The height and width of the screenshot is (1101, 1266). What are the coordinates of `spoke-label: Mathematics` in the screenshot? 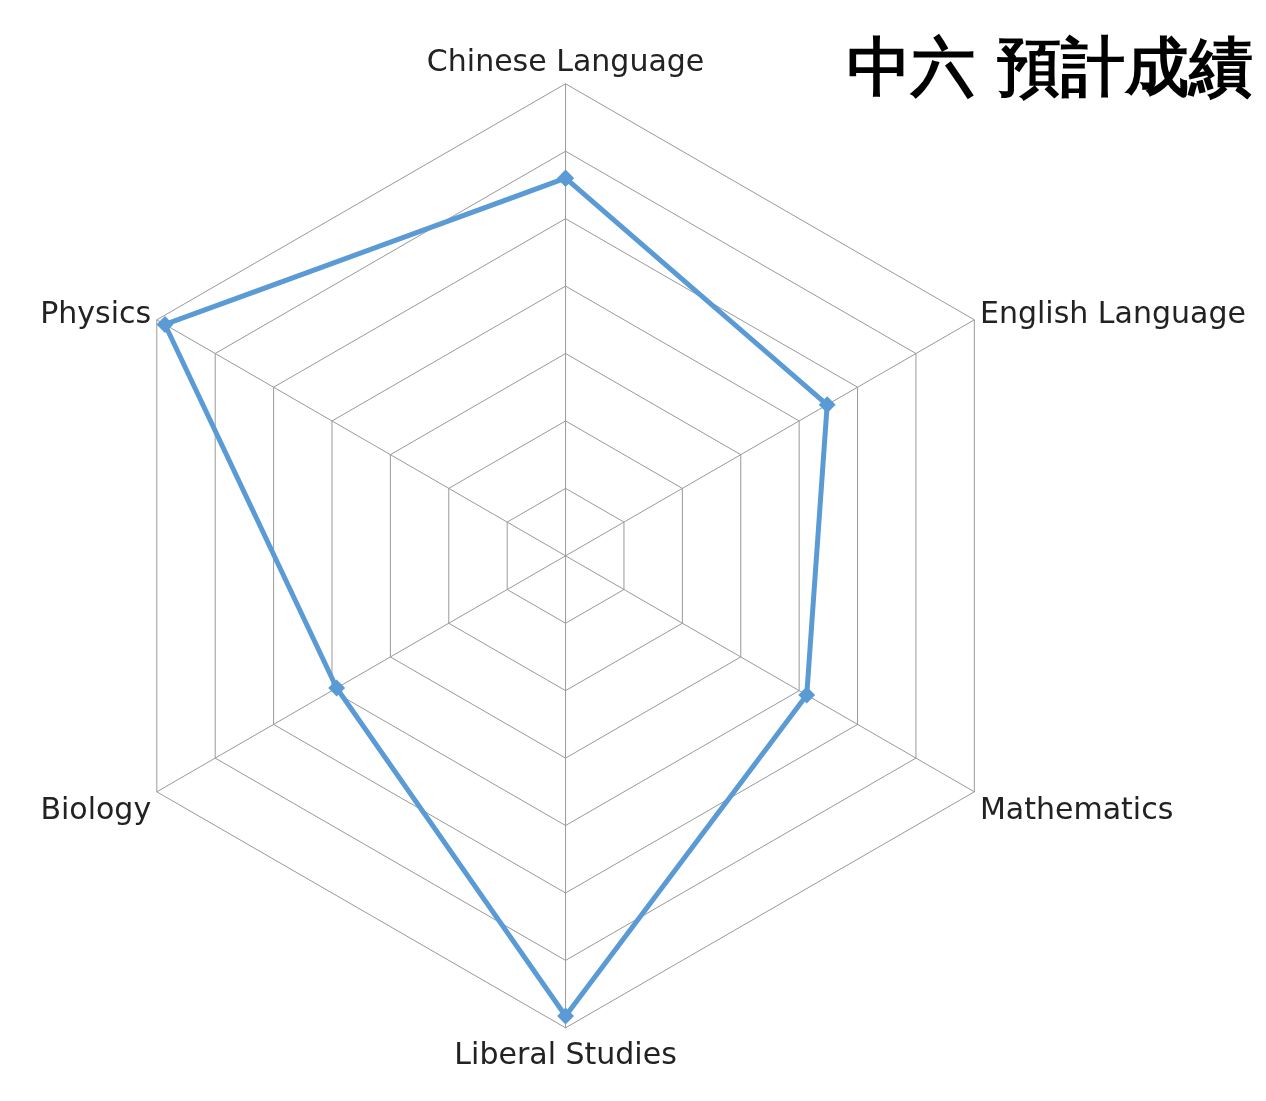 It's located at (1076, 809).